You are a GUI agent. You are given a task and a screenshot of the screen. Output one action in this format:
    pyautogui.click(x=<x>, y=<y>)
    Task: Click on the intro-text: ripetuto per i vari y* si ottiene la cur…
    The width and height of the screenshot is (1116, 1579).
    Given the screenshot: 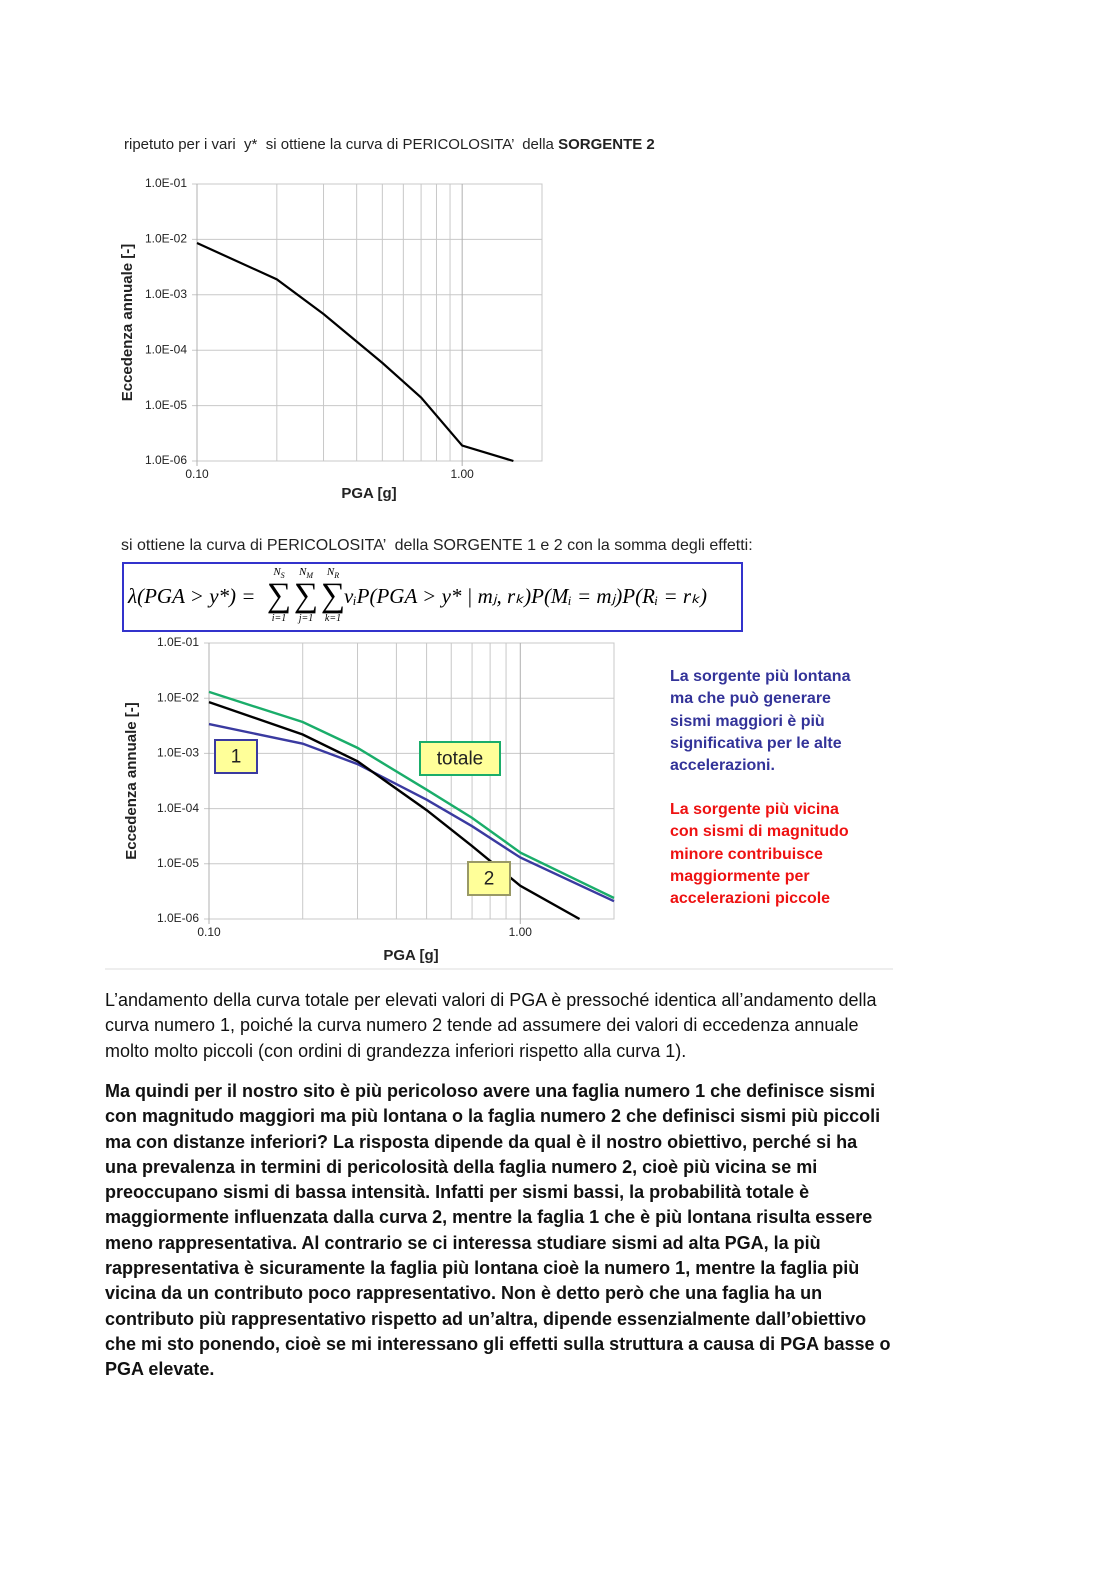 What is the action you would take?
    pyautogui.click(x=341, y=144)
    